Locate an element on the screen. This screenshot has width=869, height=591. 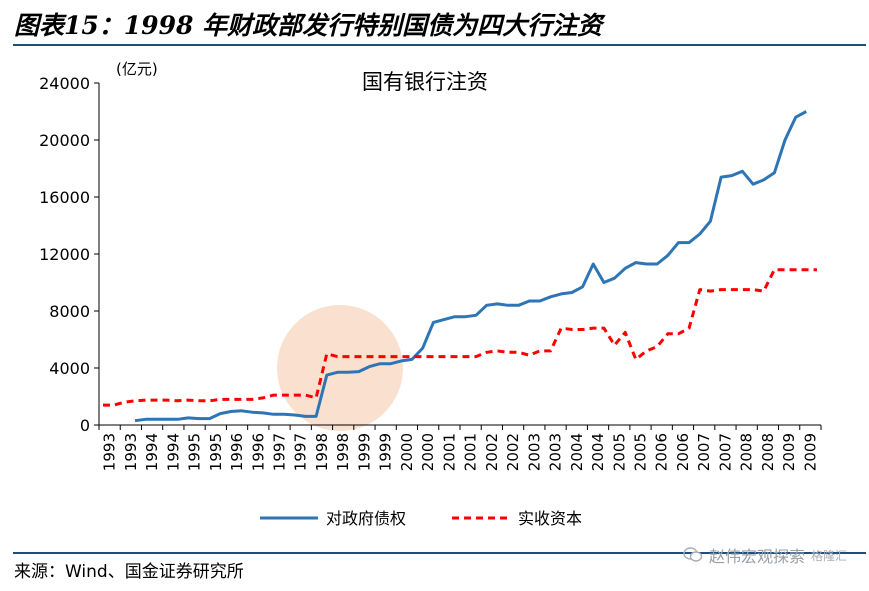
highlight-circle is located at coordinates (340, 368).